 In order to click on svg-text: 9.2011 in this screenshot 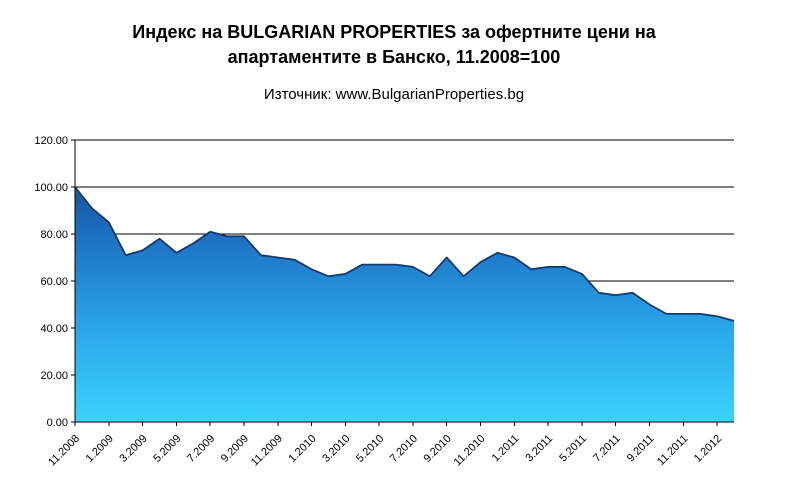, I will do `click(641, 449)`.